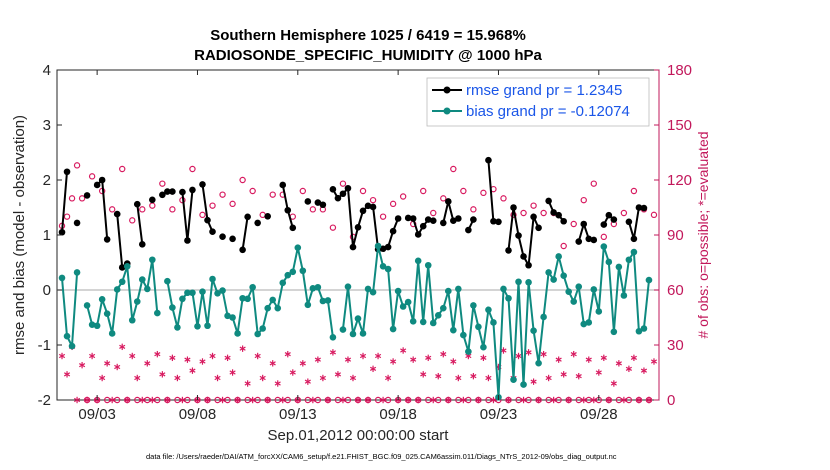 This screenshot has height=470, width=830. I want to click on x-tick-label: 09/13, so click(298, 414).